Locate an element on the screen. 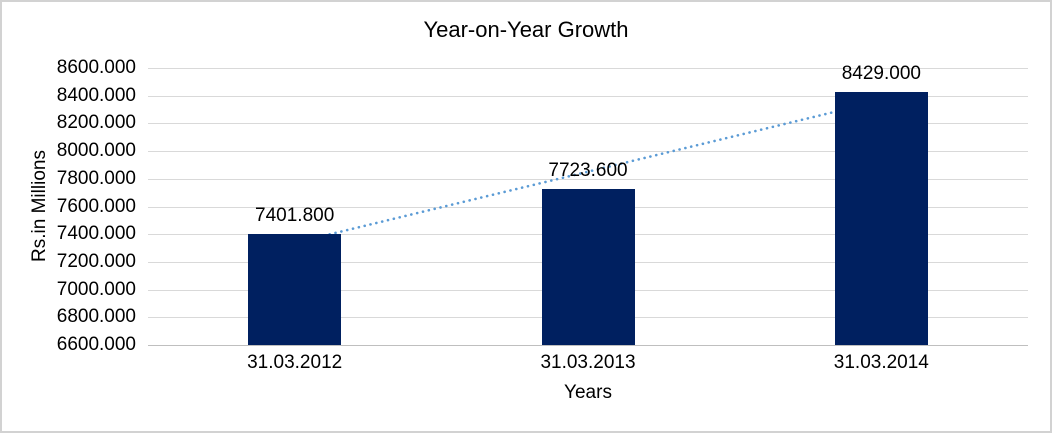  x-tick-label: 31.03.2013 is located at coordinates (588, 362).